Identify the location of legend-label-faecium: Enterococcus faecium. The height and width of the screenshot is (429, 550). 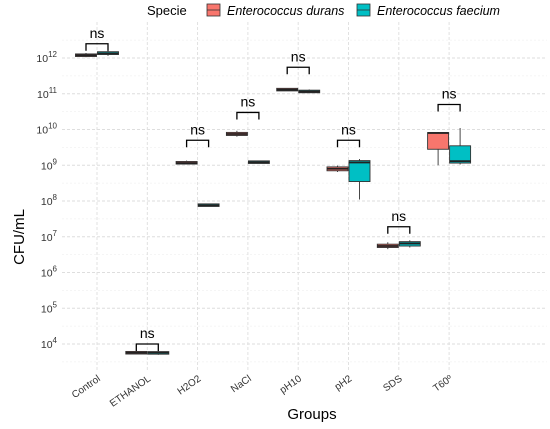
(438, 11).